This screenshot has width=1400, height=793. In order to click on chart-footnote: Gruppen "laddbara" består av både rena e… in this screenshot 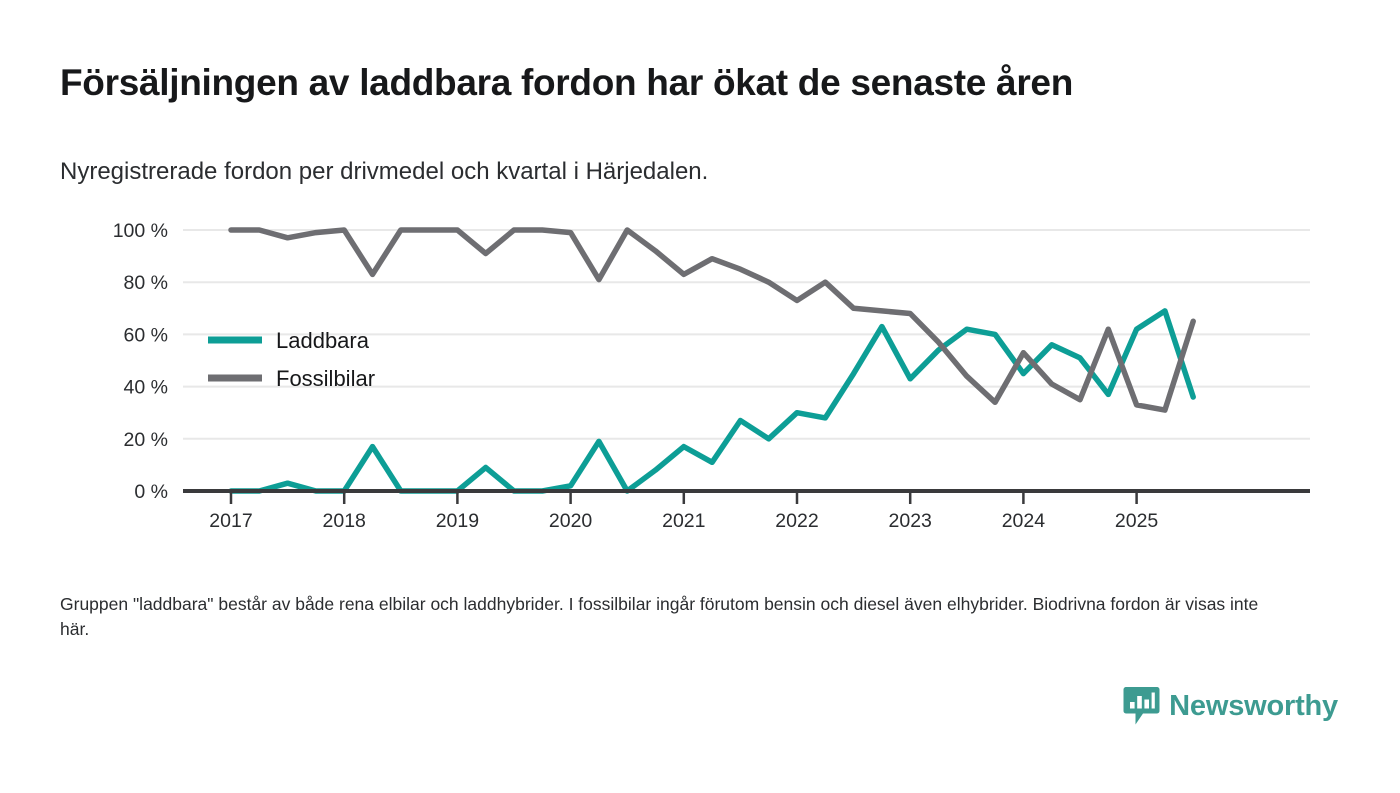, I will do `click(659, 616)`.